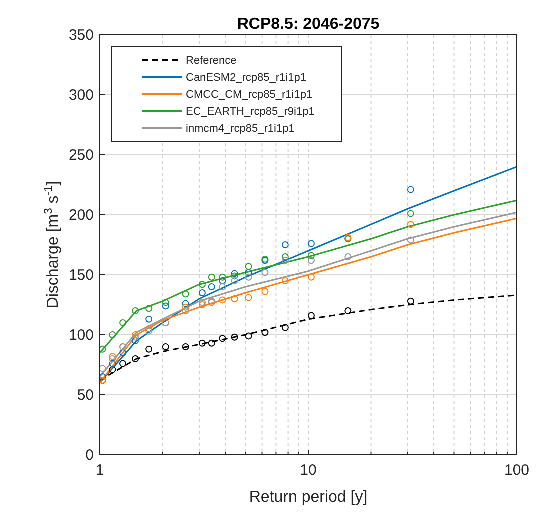  Describe the element at coordinates (81, 155) in the screenshot. I see `y-tick-label: 250` at that location.